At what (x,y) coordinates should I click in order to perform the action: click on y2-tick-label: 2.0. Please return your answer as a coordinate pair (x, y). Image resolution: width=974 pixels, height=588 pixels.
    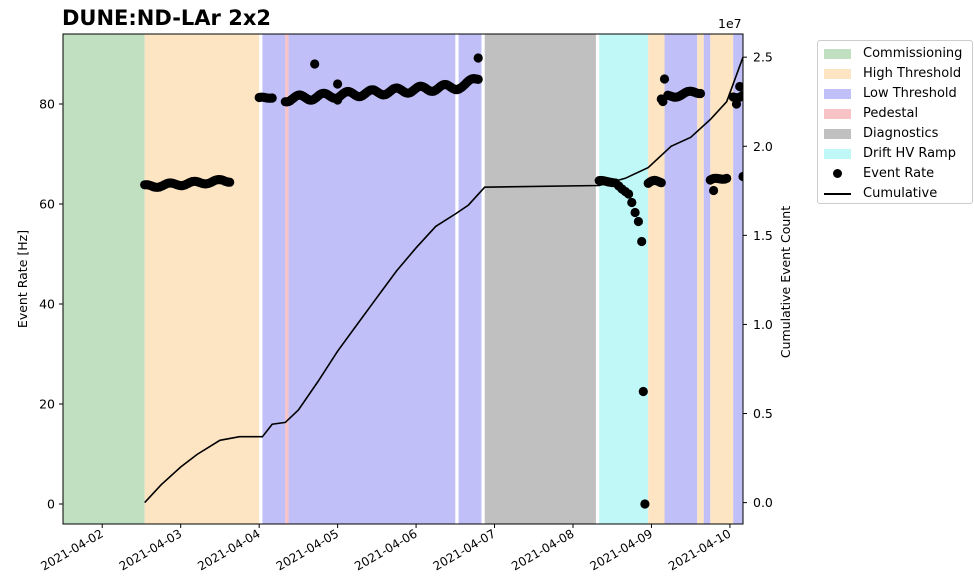
    Looking at the image, I should click on (763, 146).